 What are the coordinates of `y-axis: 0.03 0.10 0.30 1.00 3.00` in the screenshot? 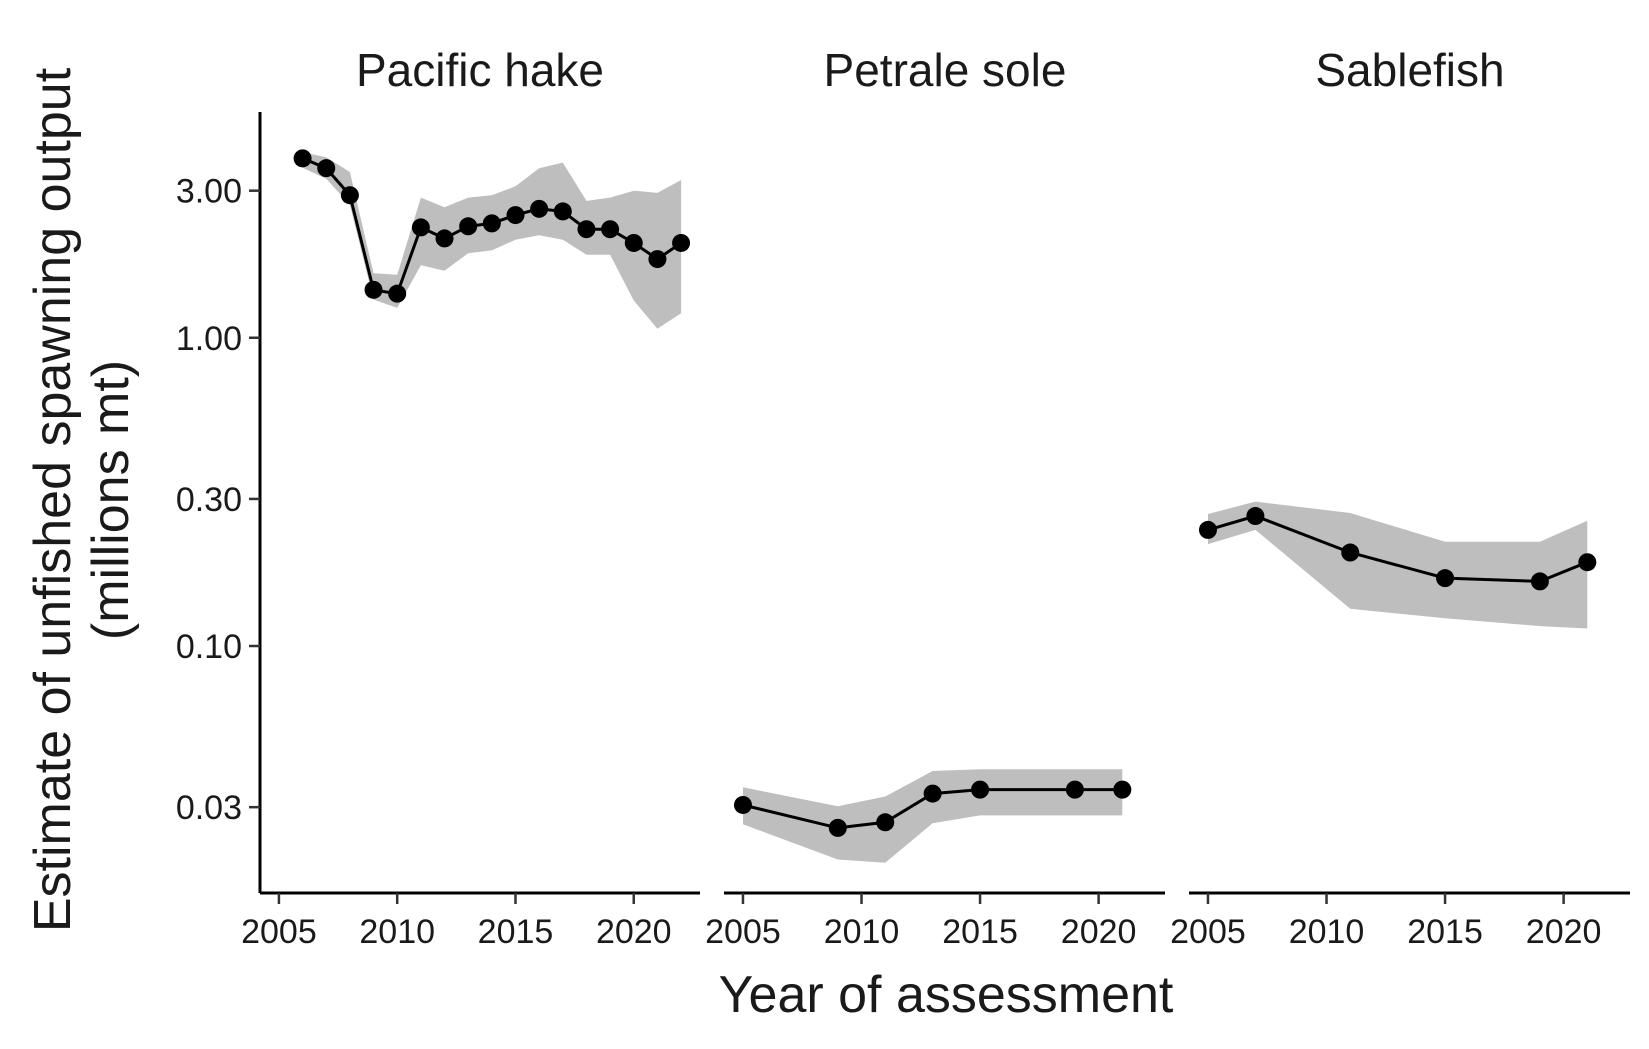 It's located at (219, 502).